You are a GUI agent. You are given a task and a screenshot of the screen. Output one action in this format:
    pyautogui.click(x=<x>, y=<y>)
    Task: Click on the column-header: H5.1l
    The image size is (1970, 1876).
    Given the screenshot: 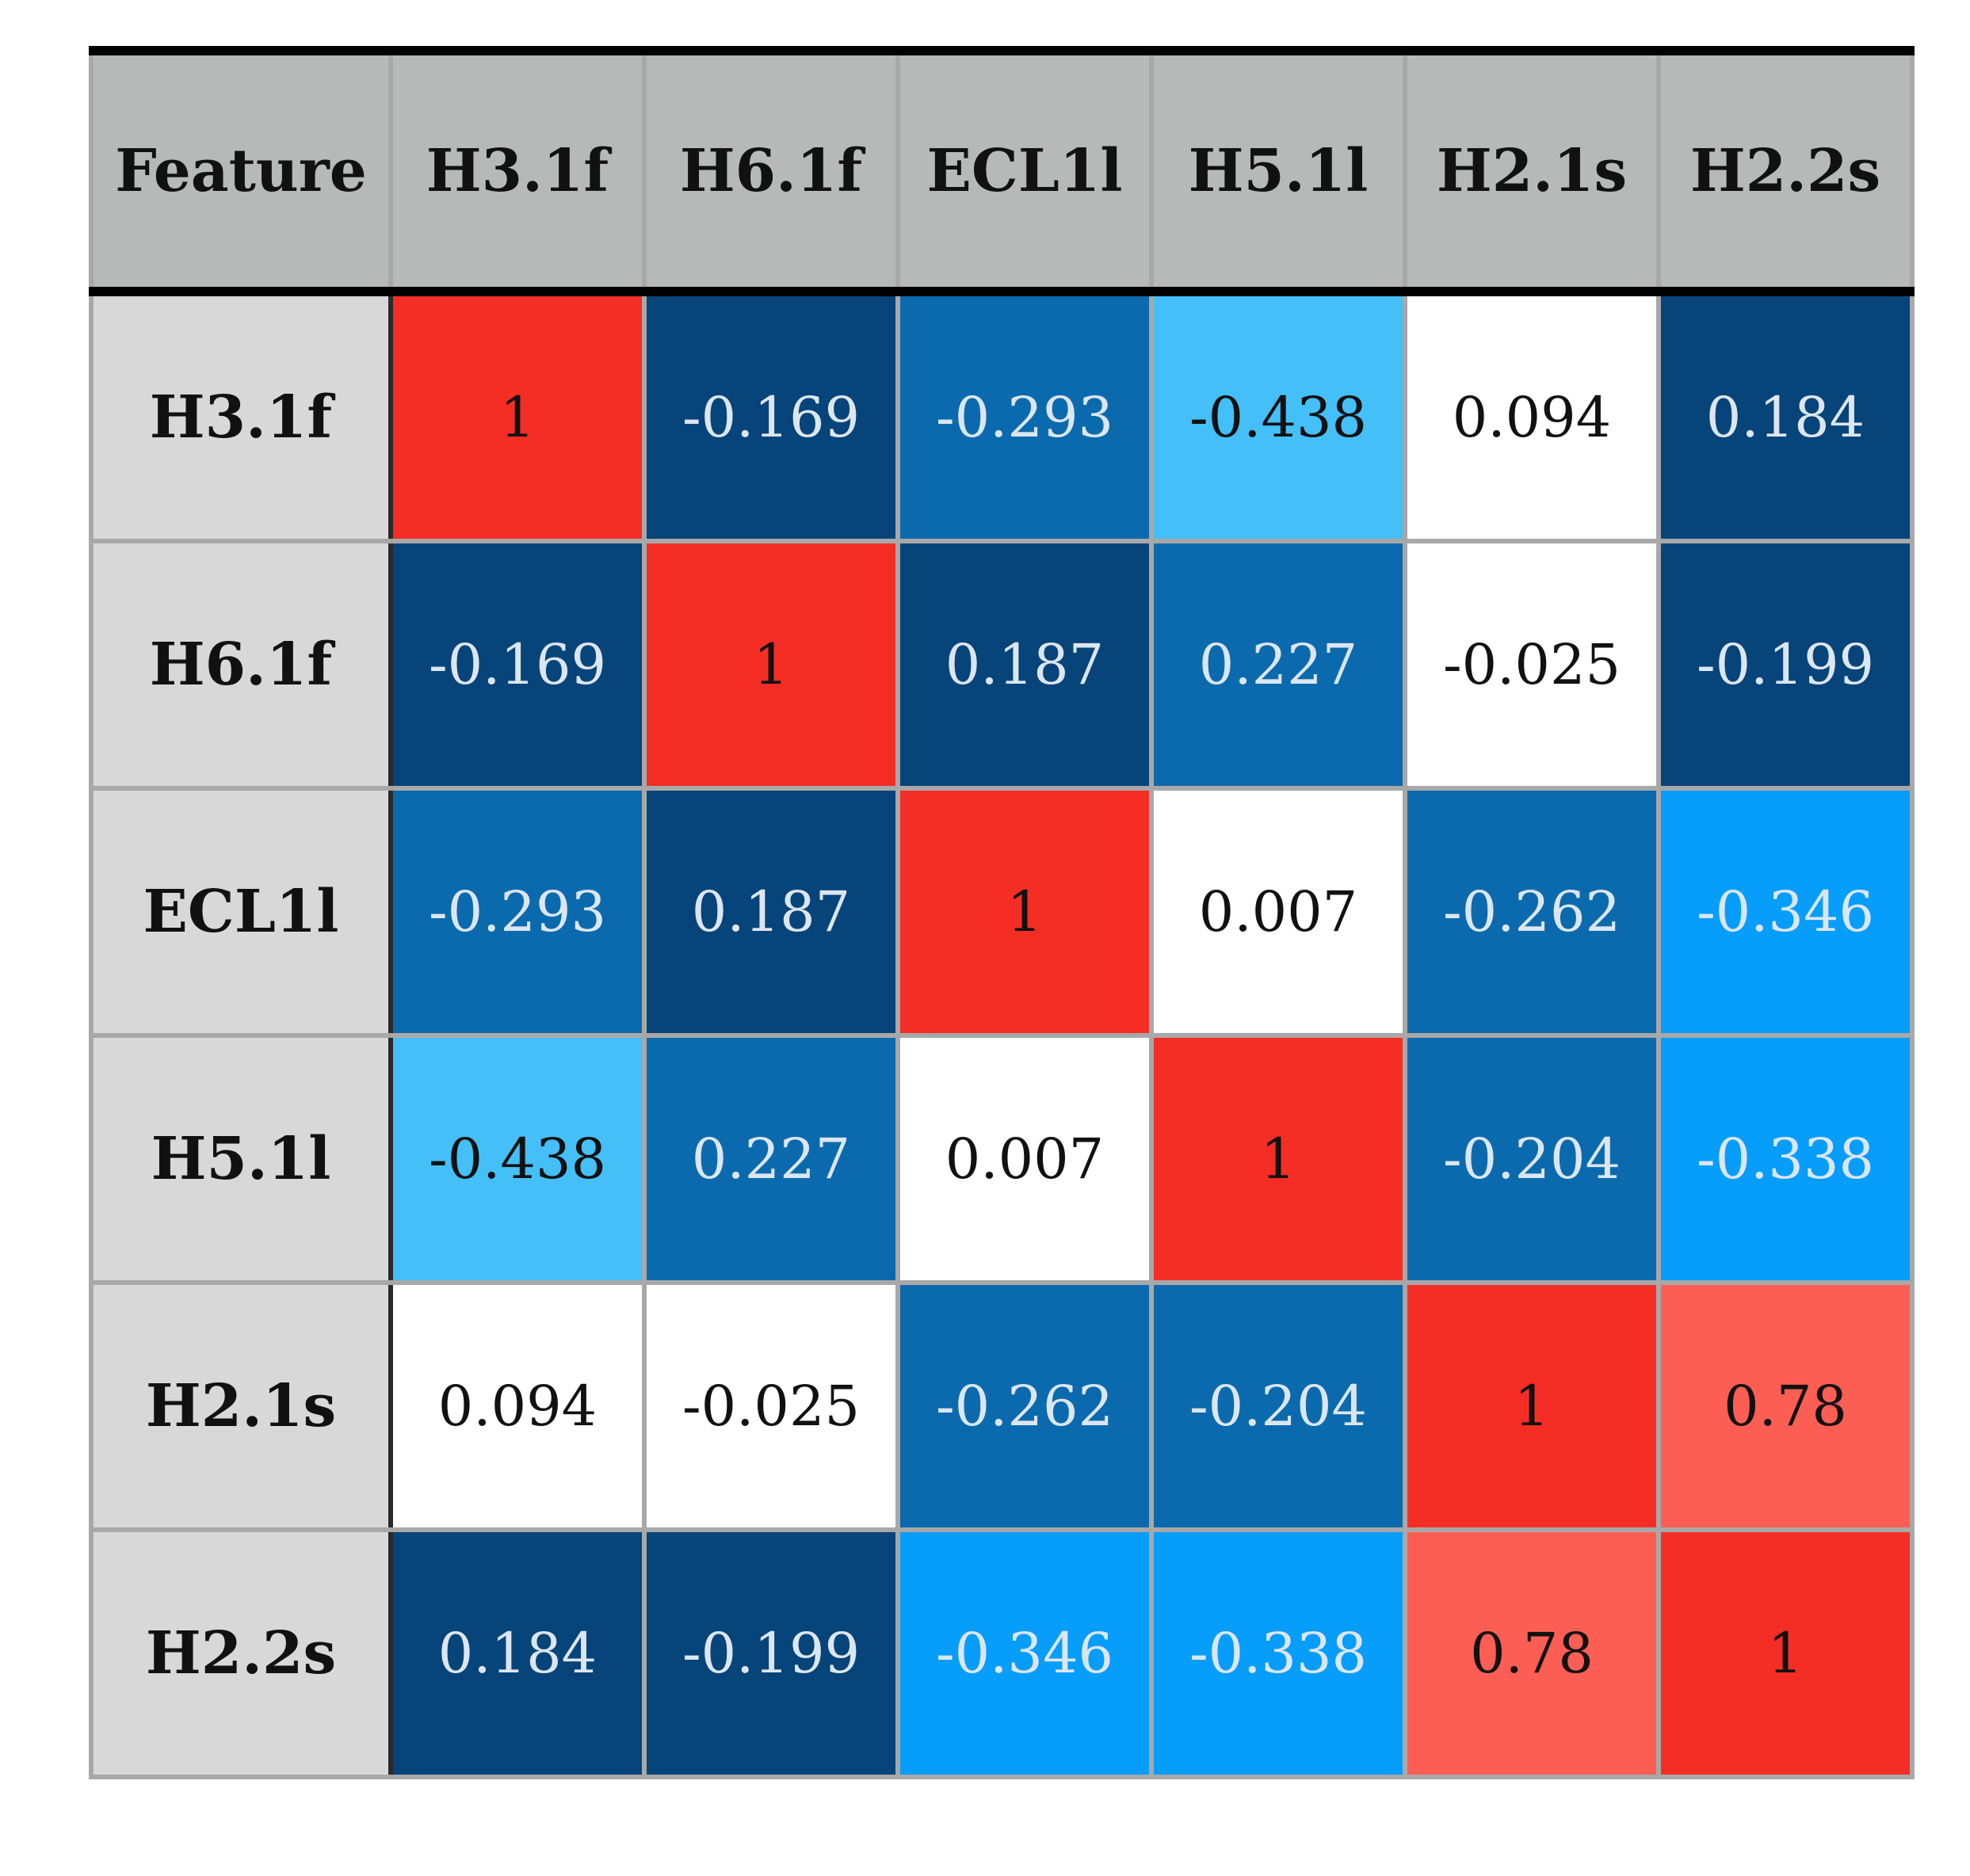 What is the action you would take?
    pyautogui.click(x=1278, y=171)
    